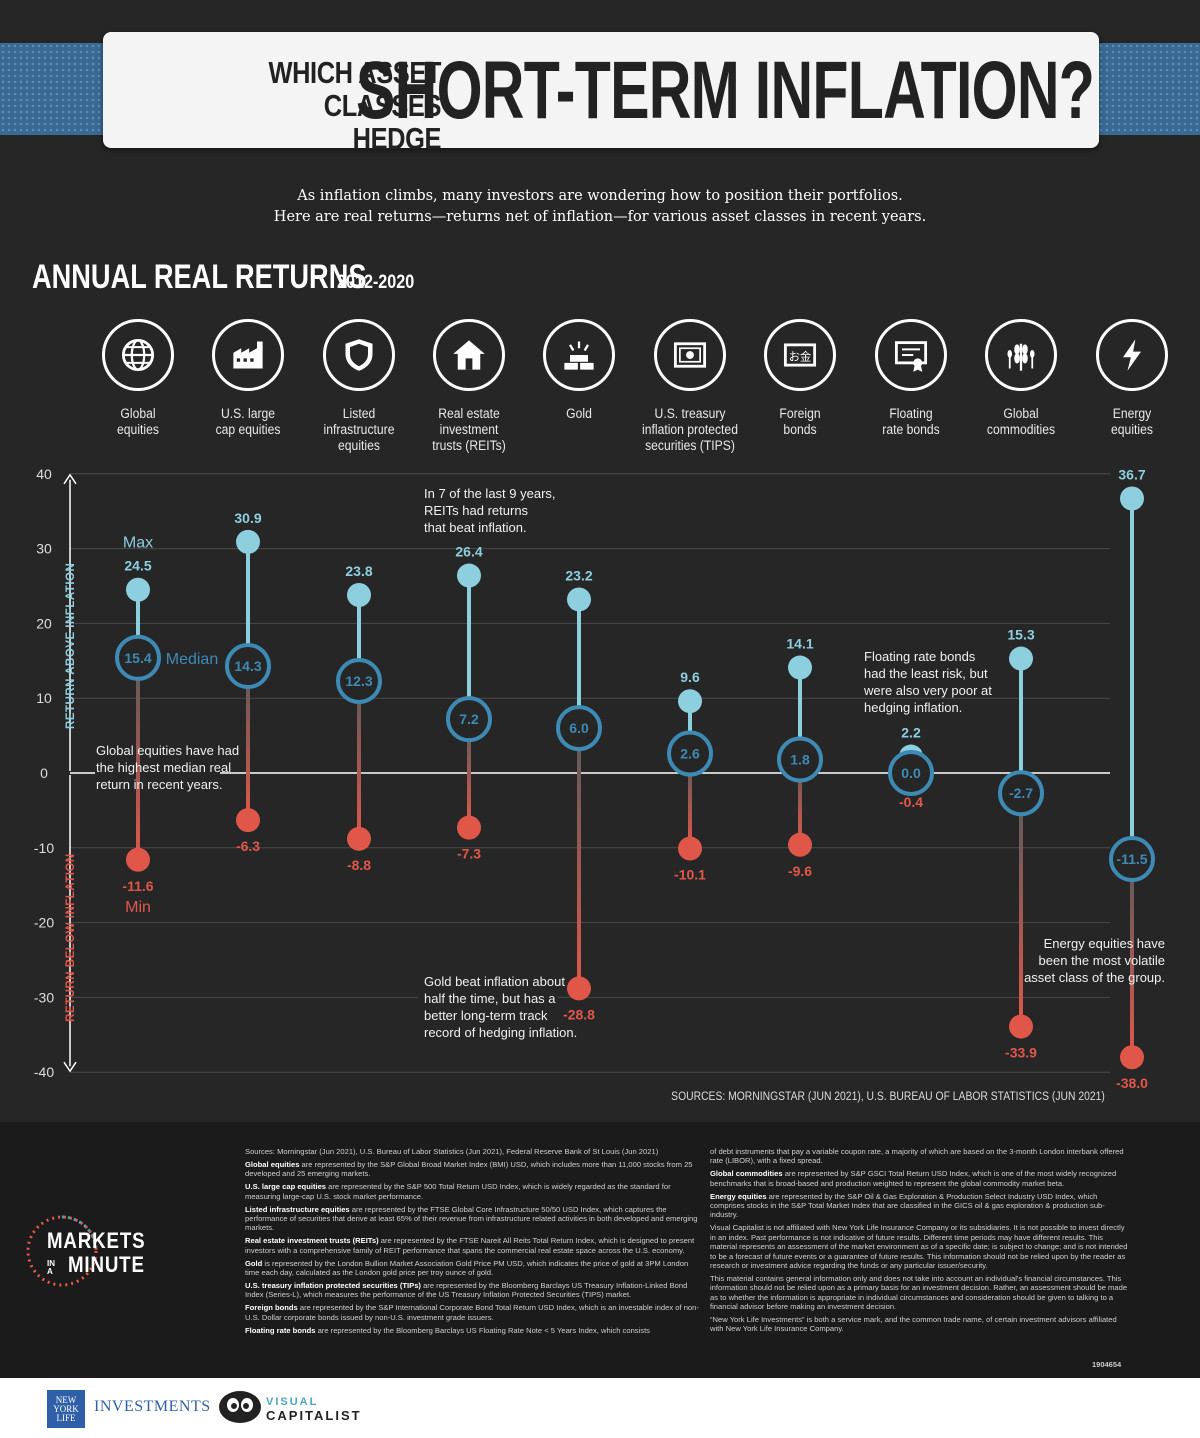 This screenshot has width=1200, height=1438. I want to click on asset-label: Global equities, so click(138, 422).